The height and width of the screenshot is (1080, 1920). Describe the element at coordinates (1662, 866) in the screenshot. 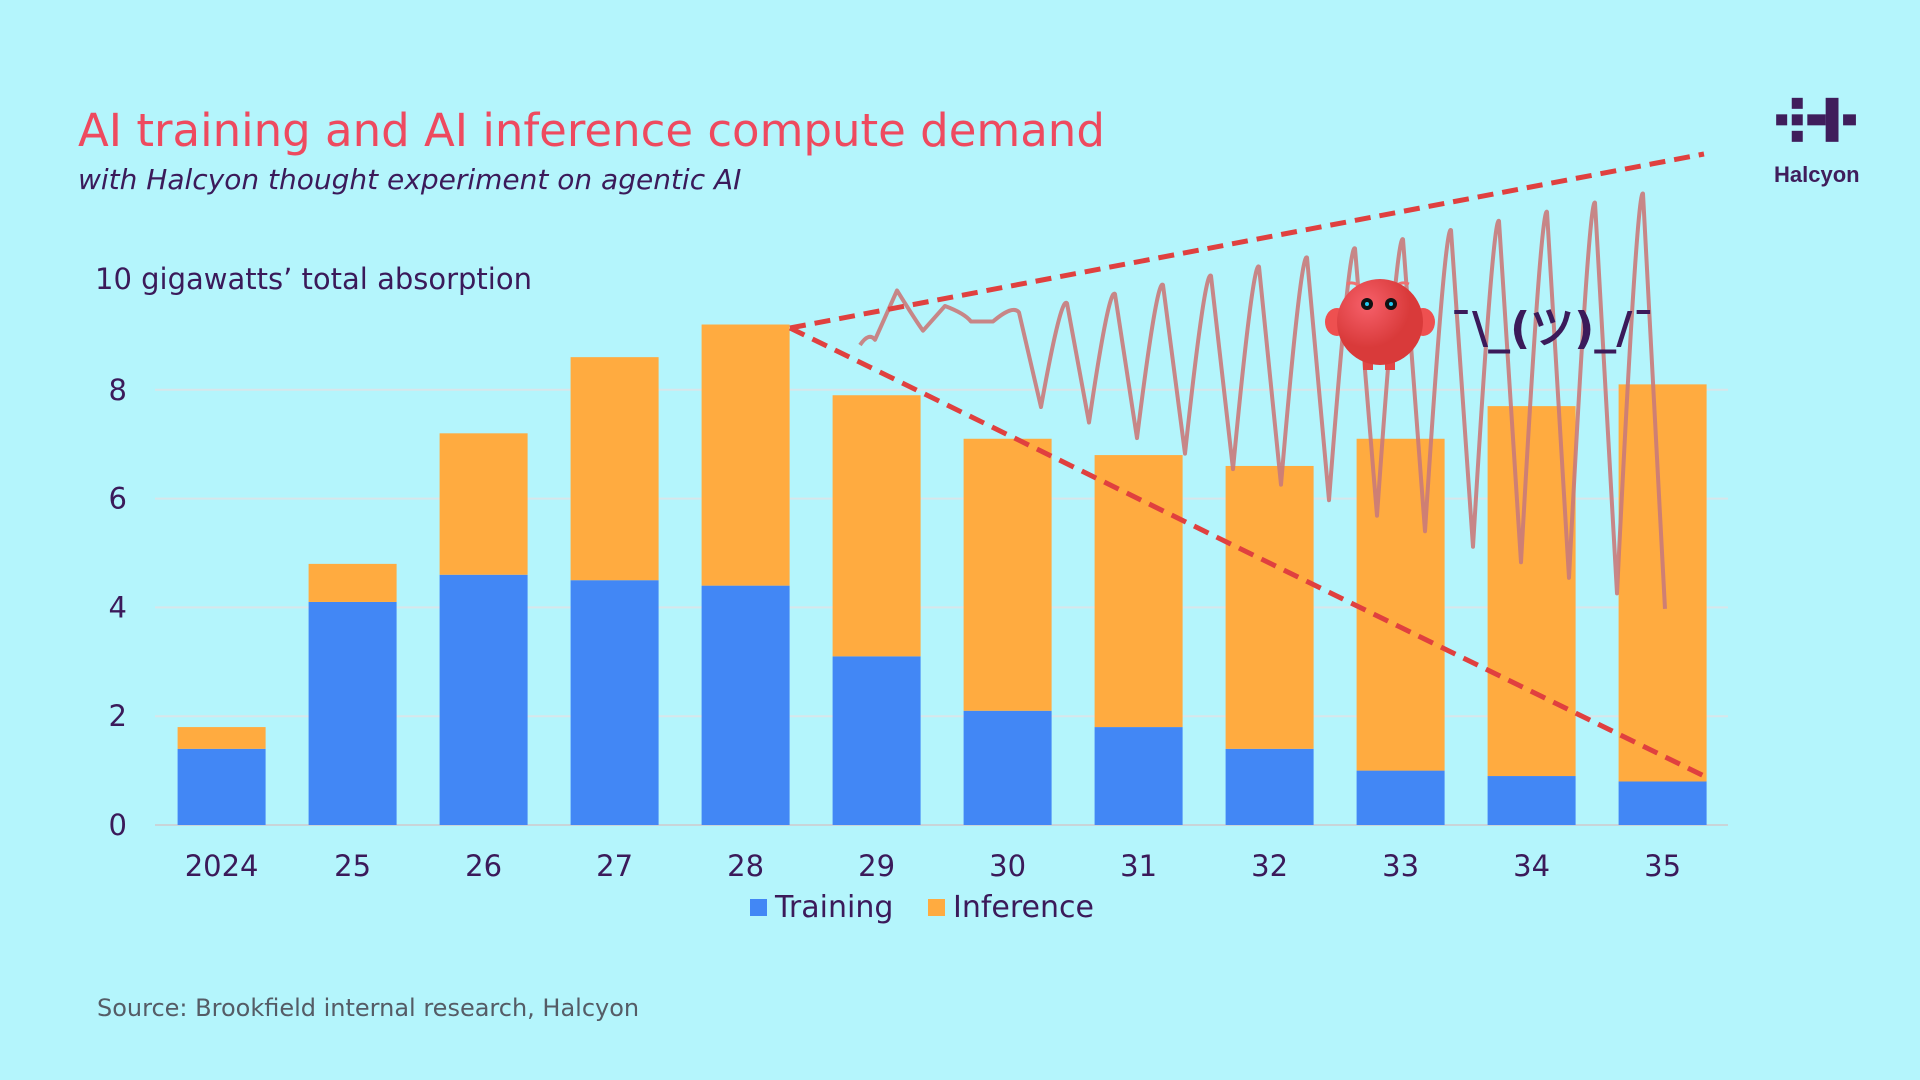

I see `x-tick-label: 35` at that location.